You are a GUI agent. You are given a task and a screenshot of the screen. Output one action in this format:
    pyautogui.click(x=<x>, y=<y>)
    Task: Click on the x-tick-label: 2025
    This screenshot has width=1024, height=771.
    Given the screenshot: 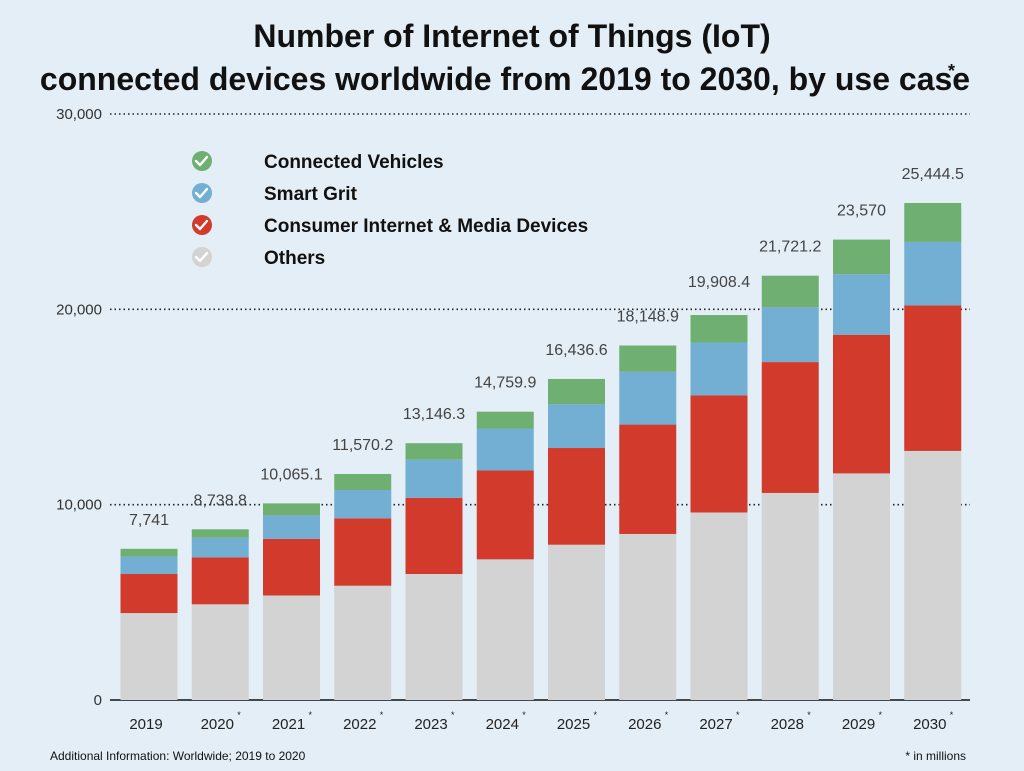 What is the action you would take?
    pyautogui.click(x=573, y=724)
    